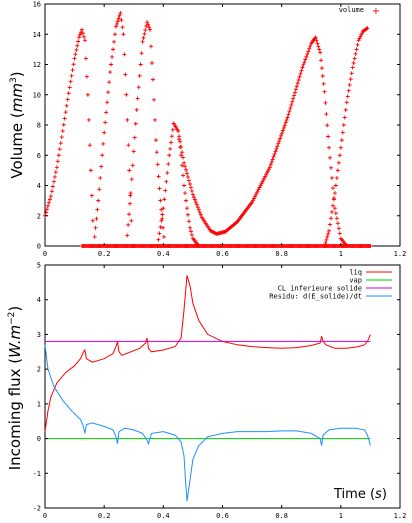 This screenshot has width=412, height=523. What do you see at coordinates (39, 156) in the screenshot?
I see `volume-y-tick-label: 6` at bounding box center [39, 156].